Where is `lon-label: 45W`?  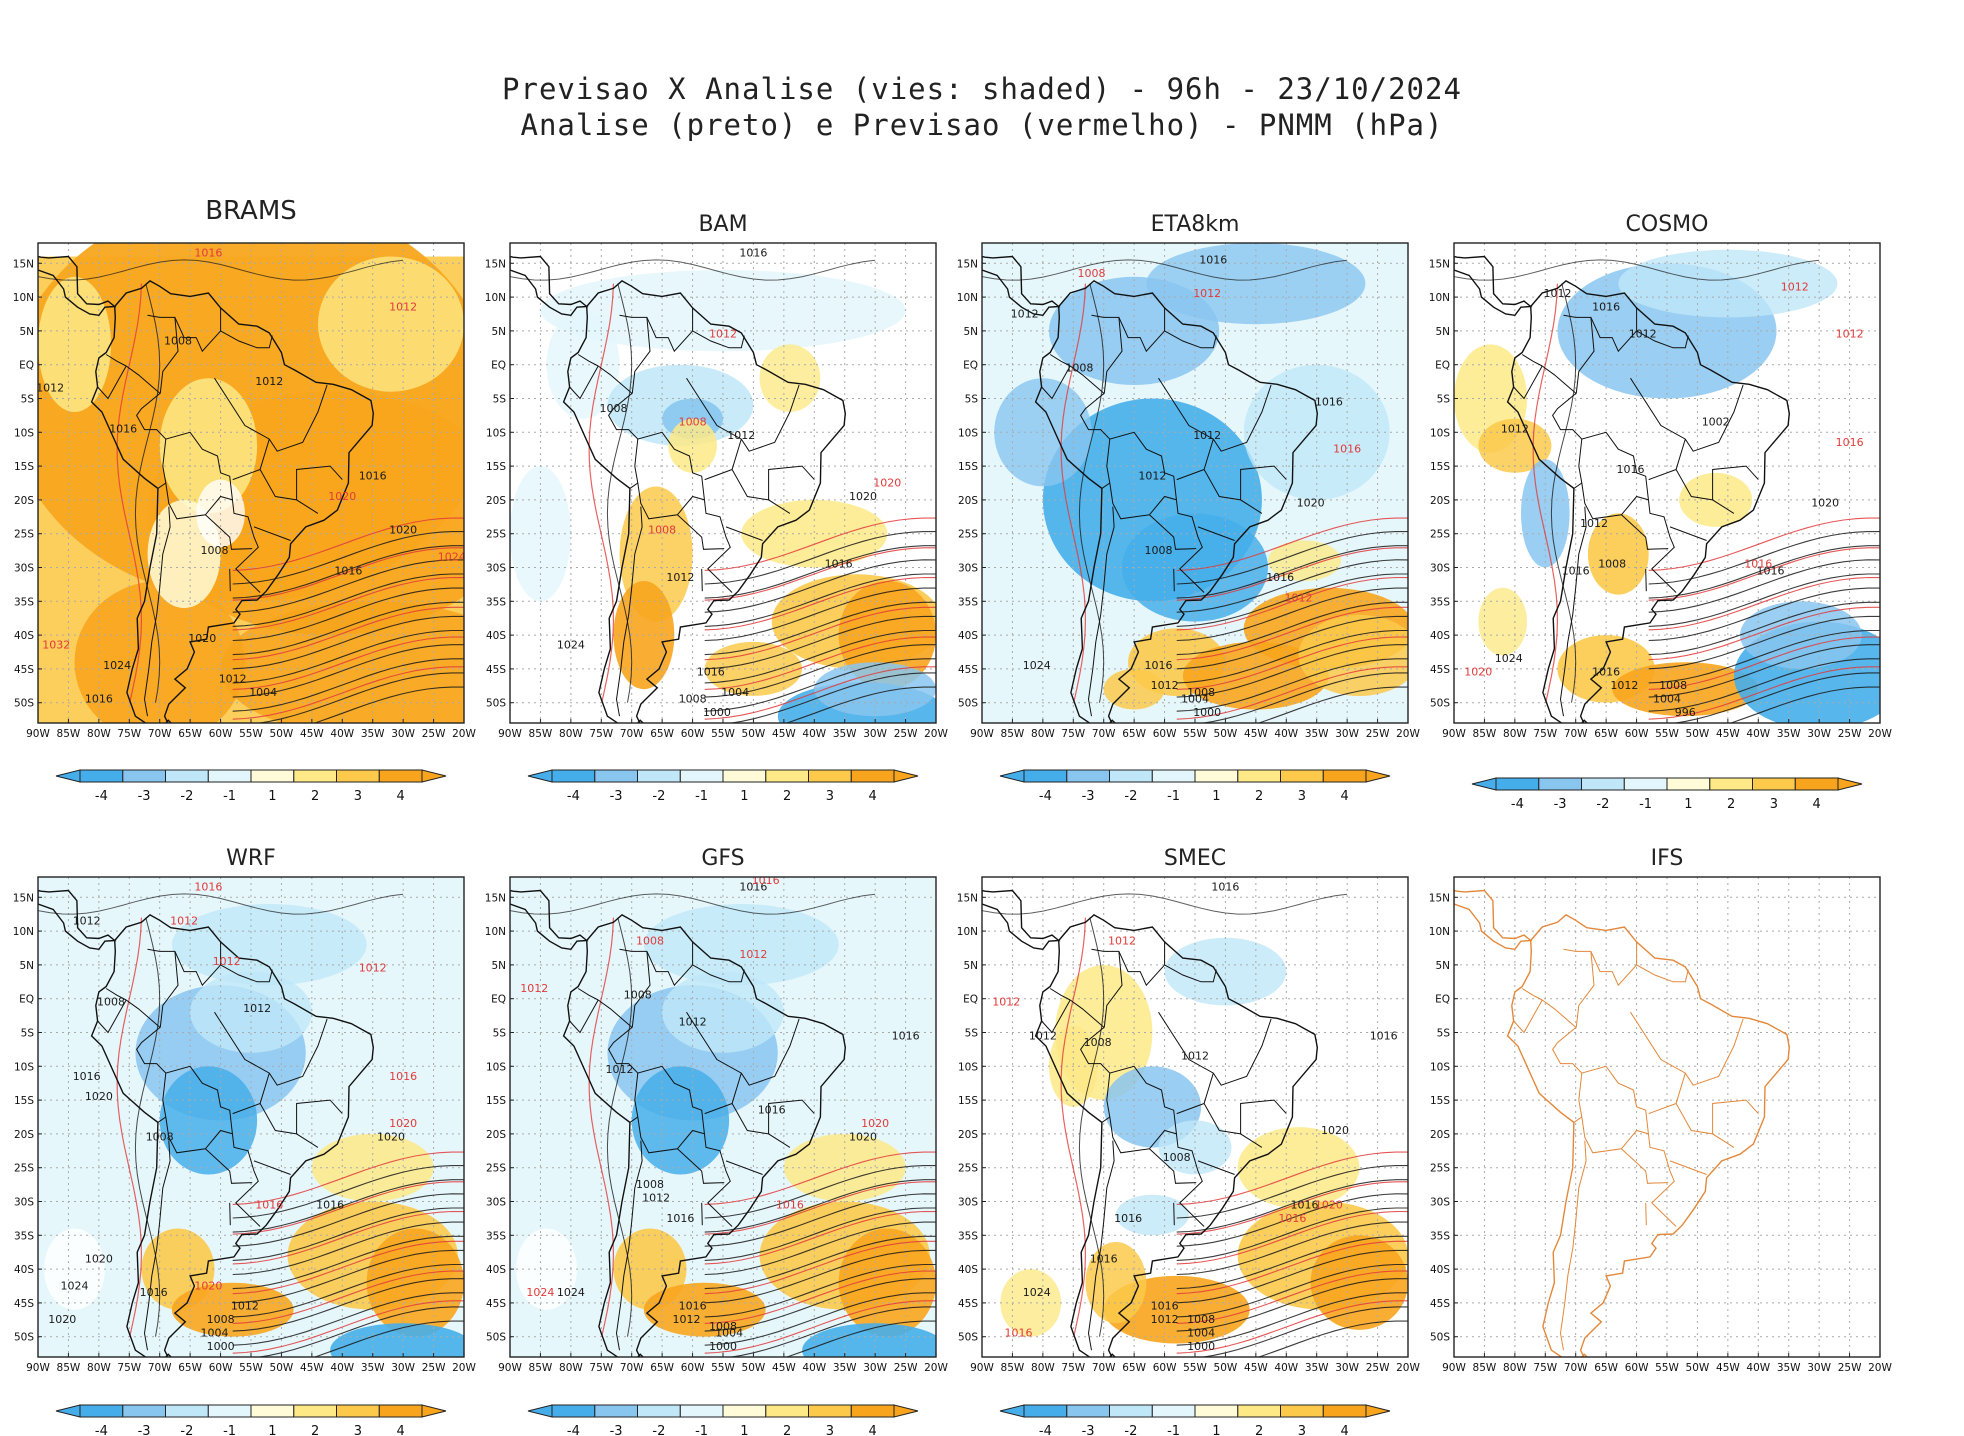
lon-label: 45W is located at coordinates (312, 1368).